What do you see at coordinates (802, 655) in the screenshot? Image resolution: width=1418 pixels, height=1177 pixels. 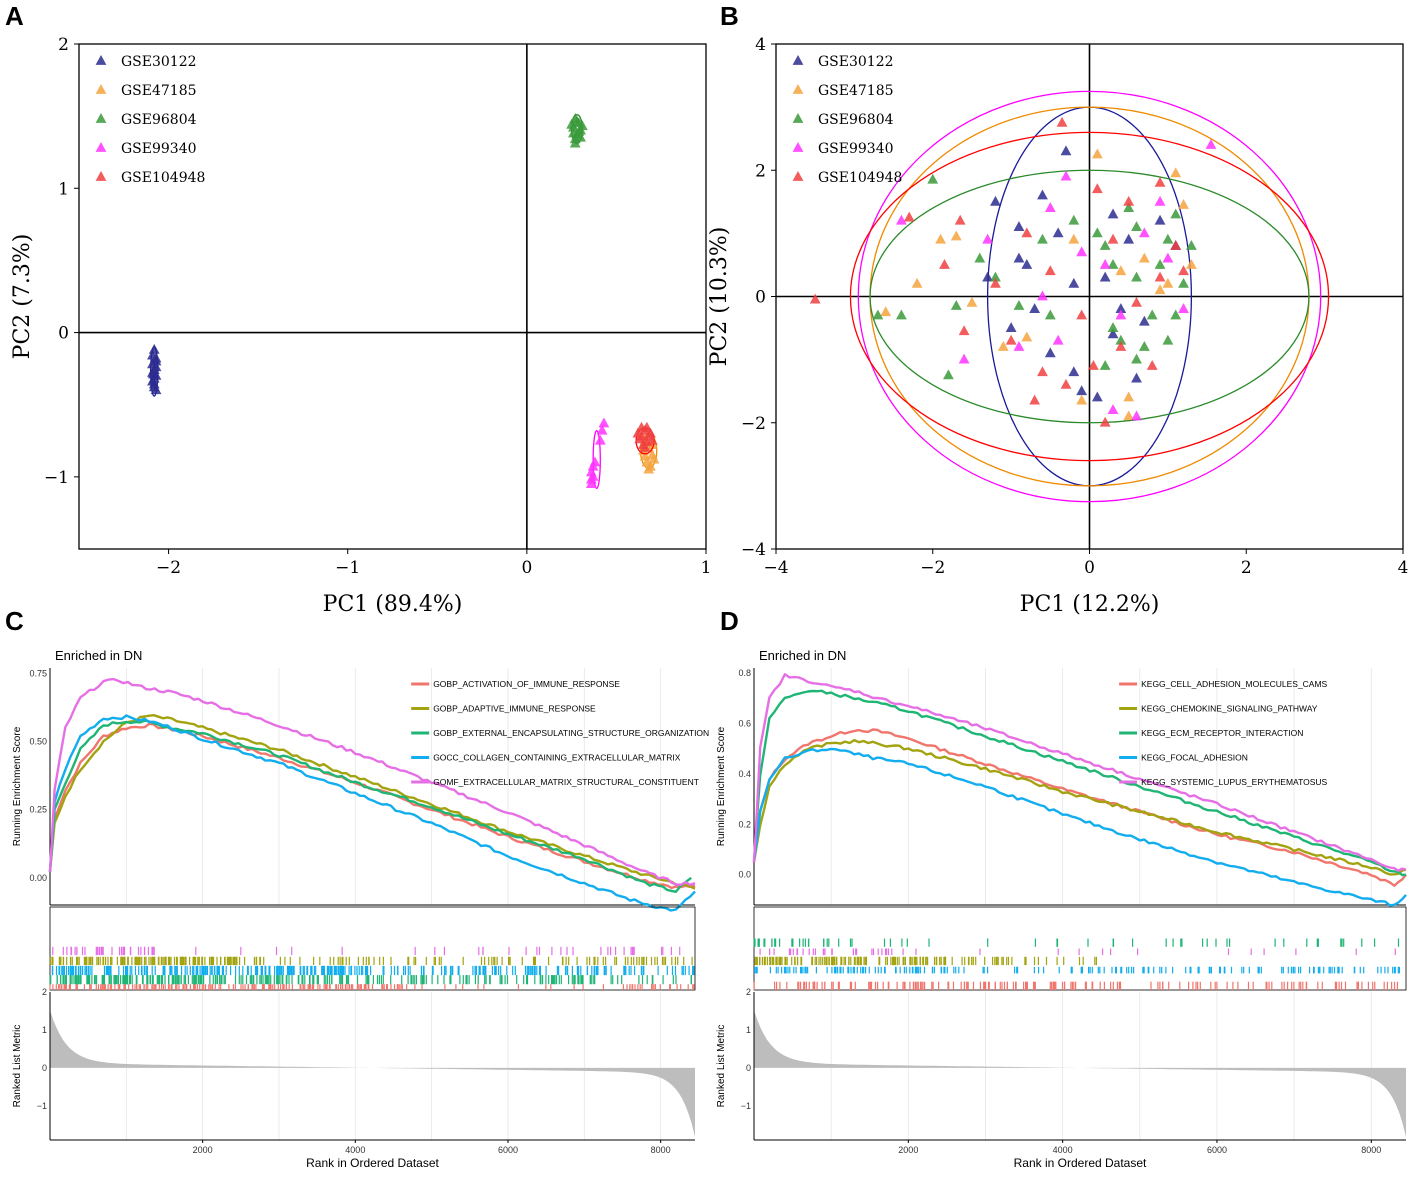 I see `chart-title: Enriched in DN` at bounding box center [802, 655].